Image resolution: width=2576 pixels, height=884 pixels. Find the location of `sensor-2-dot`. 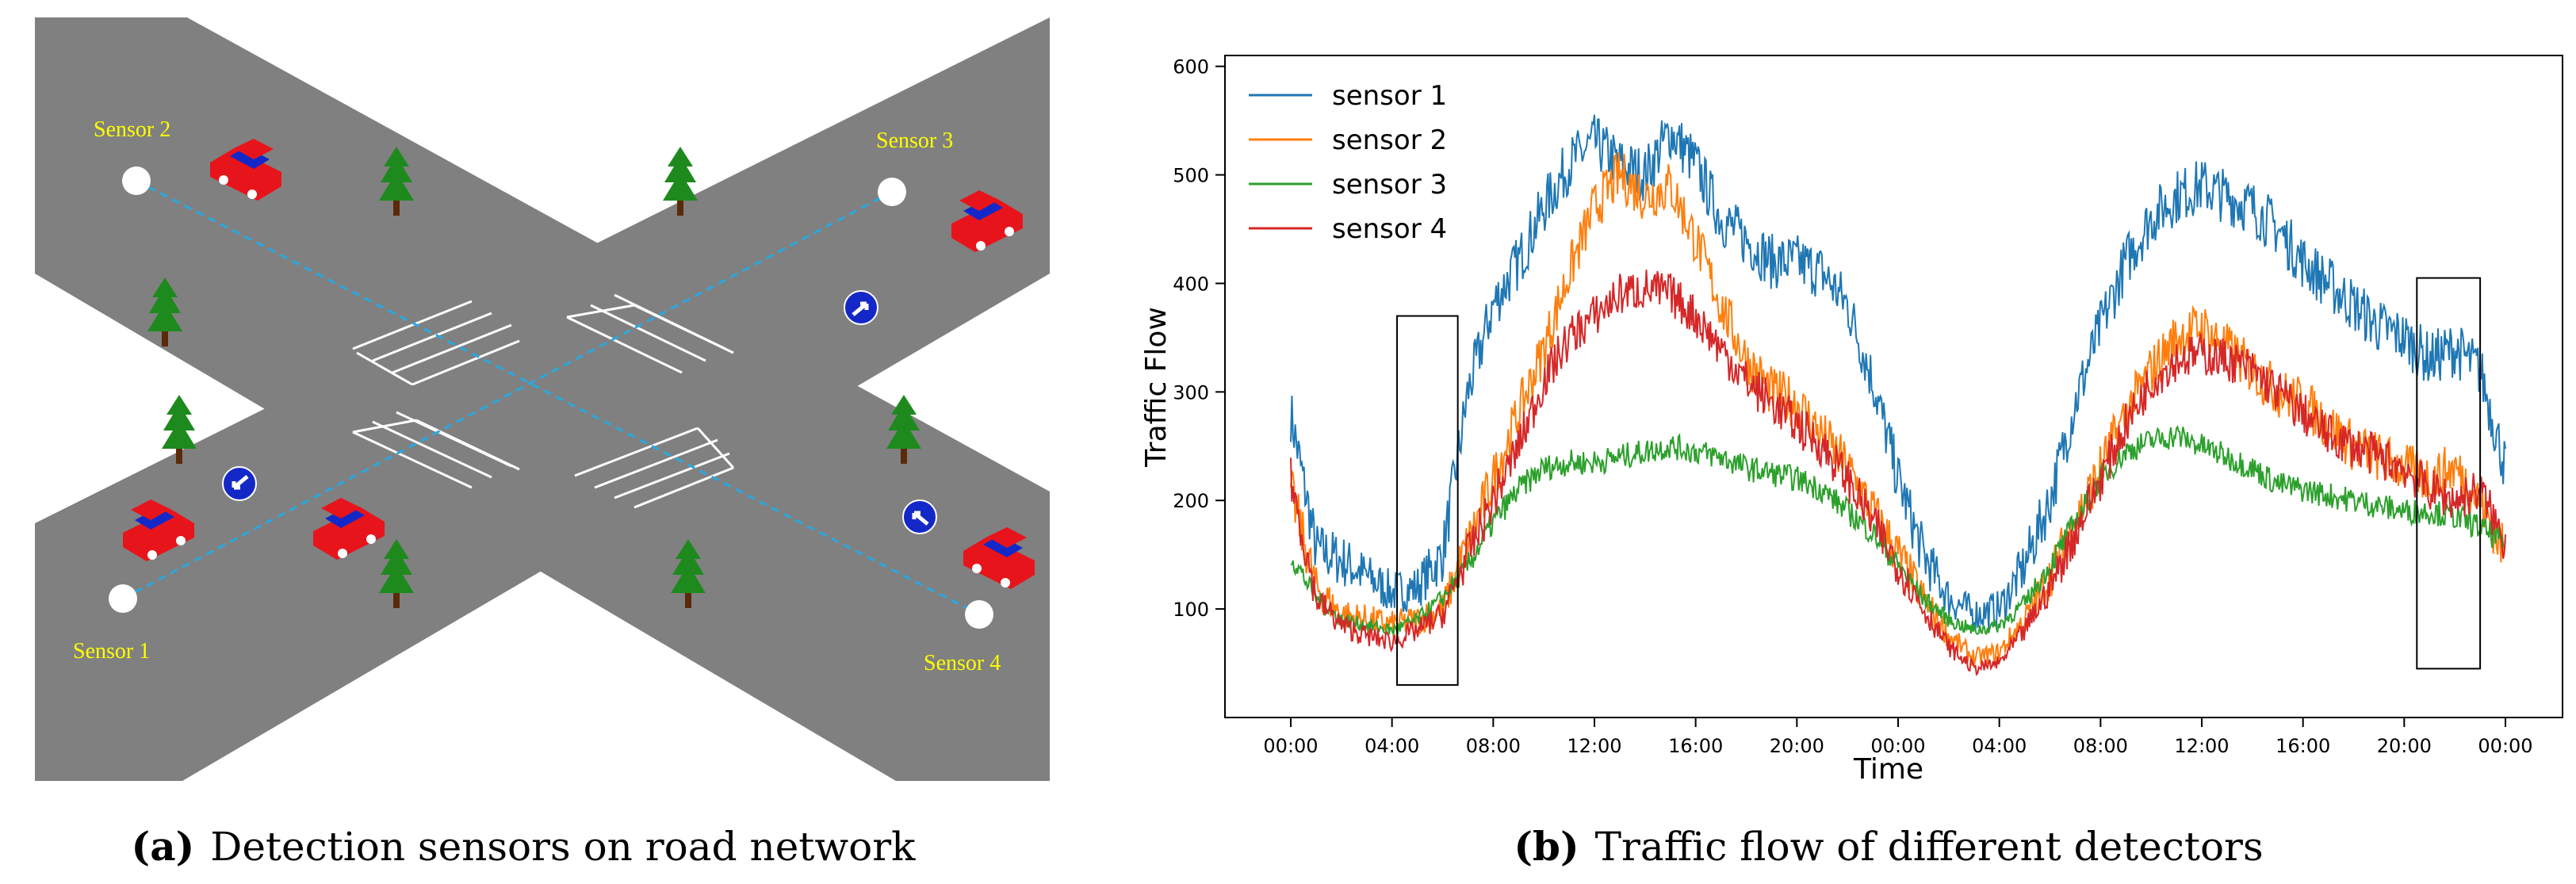

sensor-2-dot is located at coordinates (136, 180).